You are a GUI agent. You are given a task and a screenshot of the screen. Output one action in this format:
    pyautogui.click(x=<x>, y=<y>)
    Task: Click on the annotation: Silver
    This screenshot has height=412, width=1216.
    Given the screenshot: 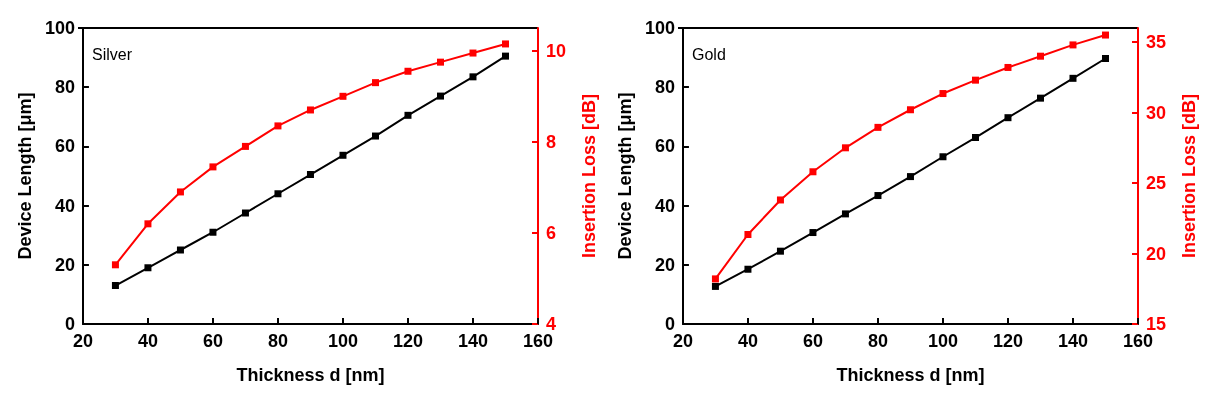 What is the action you would take?
    pyautogui.click(x=112, y=54)
    